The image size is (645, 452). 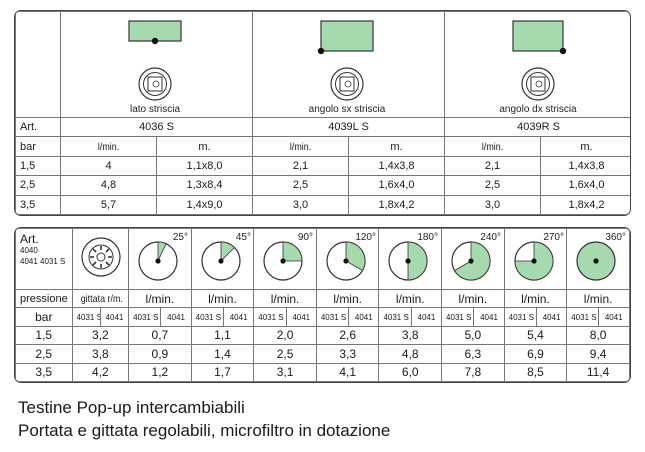 What do you see at coordinates (155, 67) in the screenshot?
I see `strip-side-icon: lato striscia` at bounding box center [155, 67].